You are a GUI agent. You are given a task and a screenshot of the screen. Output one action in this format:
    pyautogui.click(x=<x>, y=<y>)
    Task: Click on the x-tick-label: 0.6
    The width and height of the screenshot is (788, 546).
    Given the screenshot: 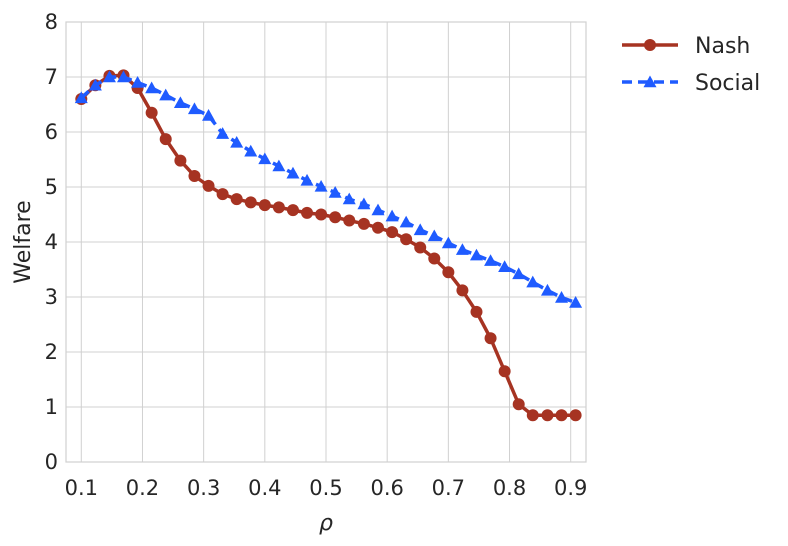 What is the action you would take?
    pyautogui.click(x=386, y=488)
    